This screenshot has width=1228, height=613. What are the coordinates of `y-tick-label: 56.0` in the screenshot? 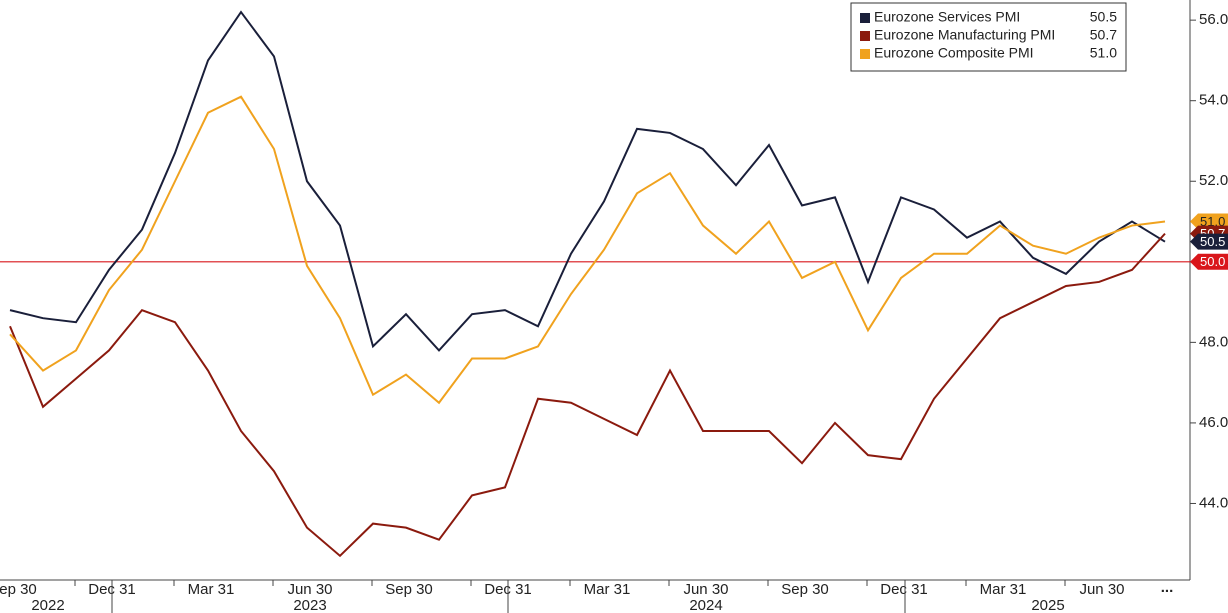 It's located at (1213, 19).